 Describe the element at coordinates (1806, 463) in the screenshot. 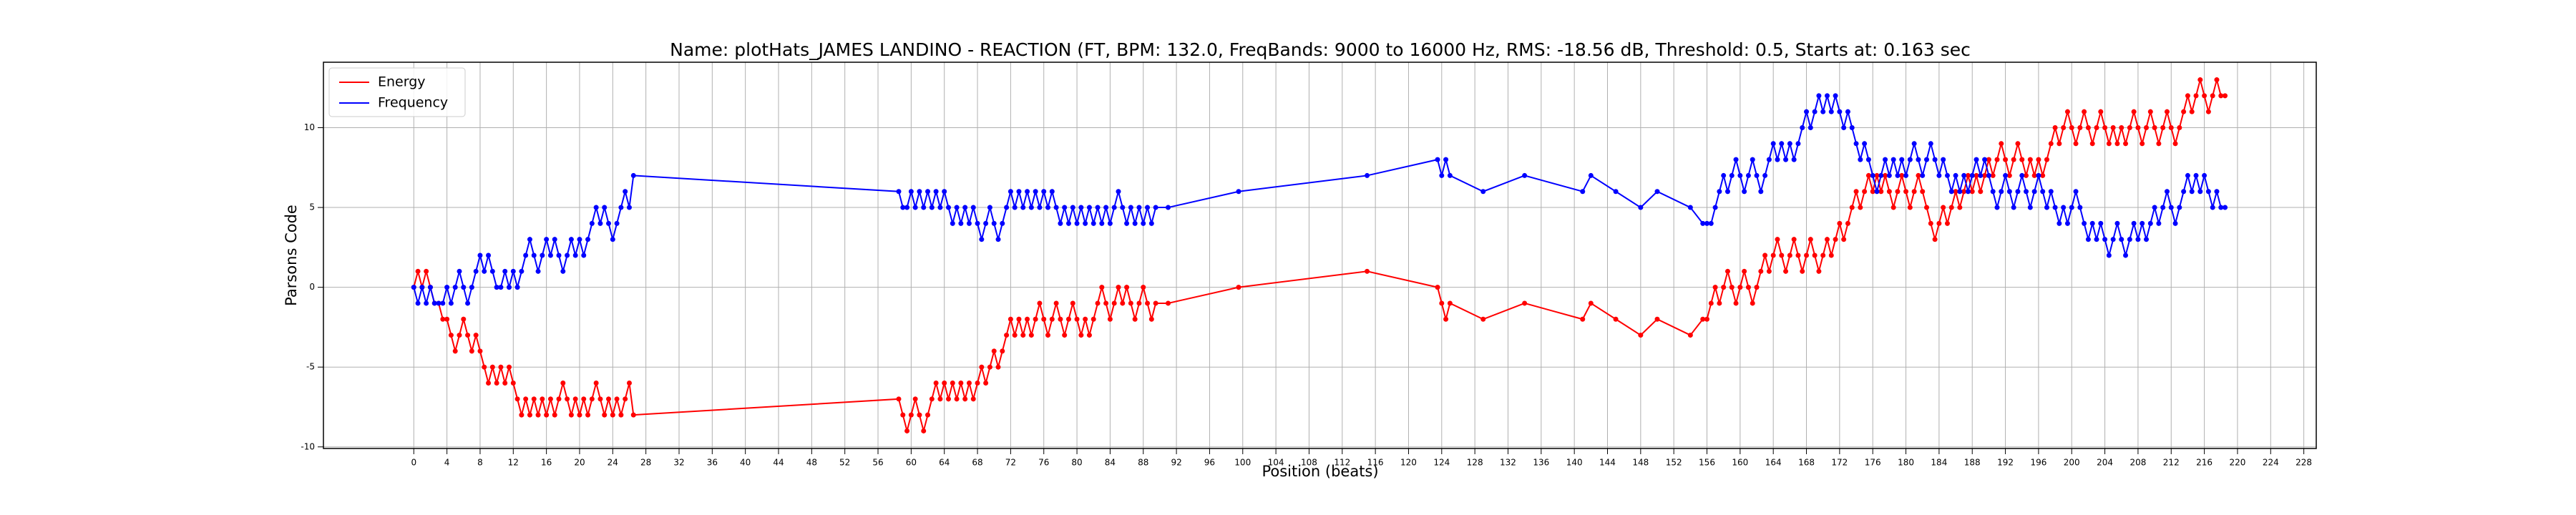

I see `x-tick-label: 168` at that location.